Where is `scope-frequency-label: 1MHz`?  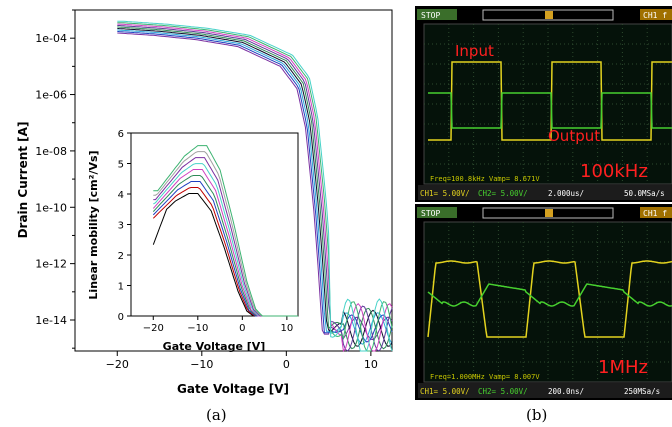 scope-frequency-label: 1MHz is located at coordinates (623, 367).